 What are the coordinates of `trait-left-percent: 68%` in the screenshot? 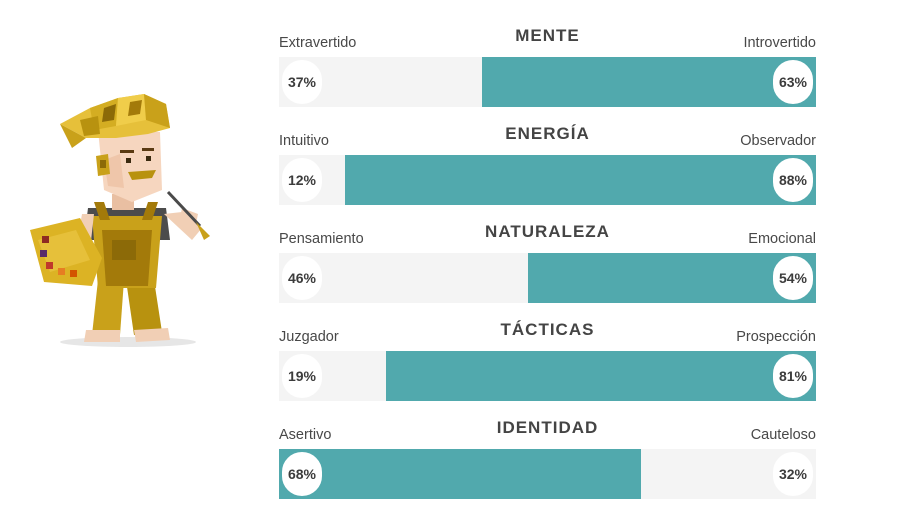 It's located at (302, 474).